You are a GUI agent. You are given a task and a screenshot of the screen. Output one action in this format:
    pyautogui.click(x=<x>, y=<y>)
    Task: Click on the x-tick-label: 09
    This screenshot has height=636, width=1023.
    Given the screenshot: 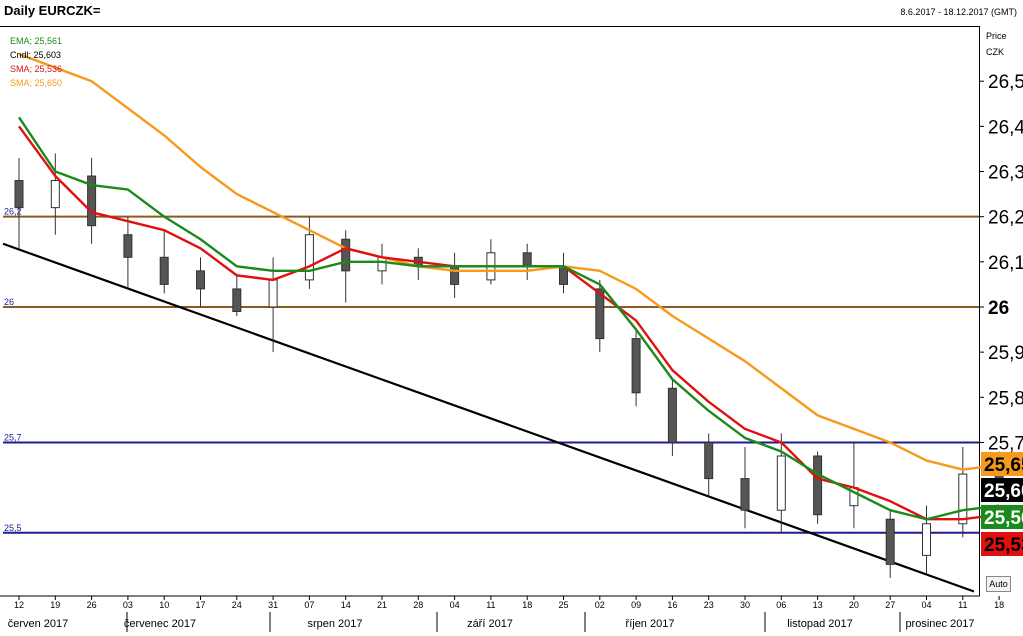 What is the action you would take?
    pyautogui.click(x=636, y=605)
    